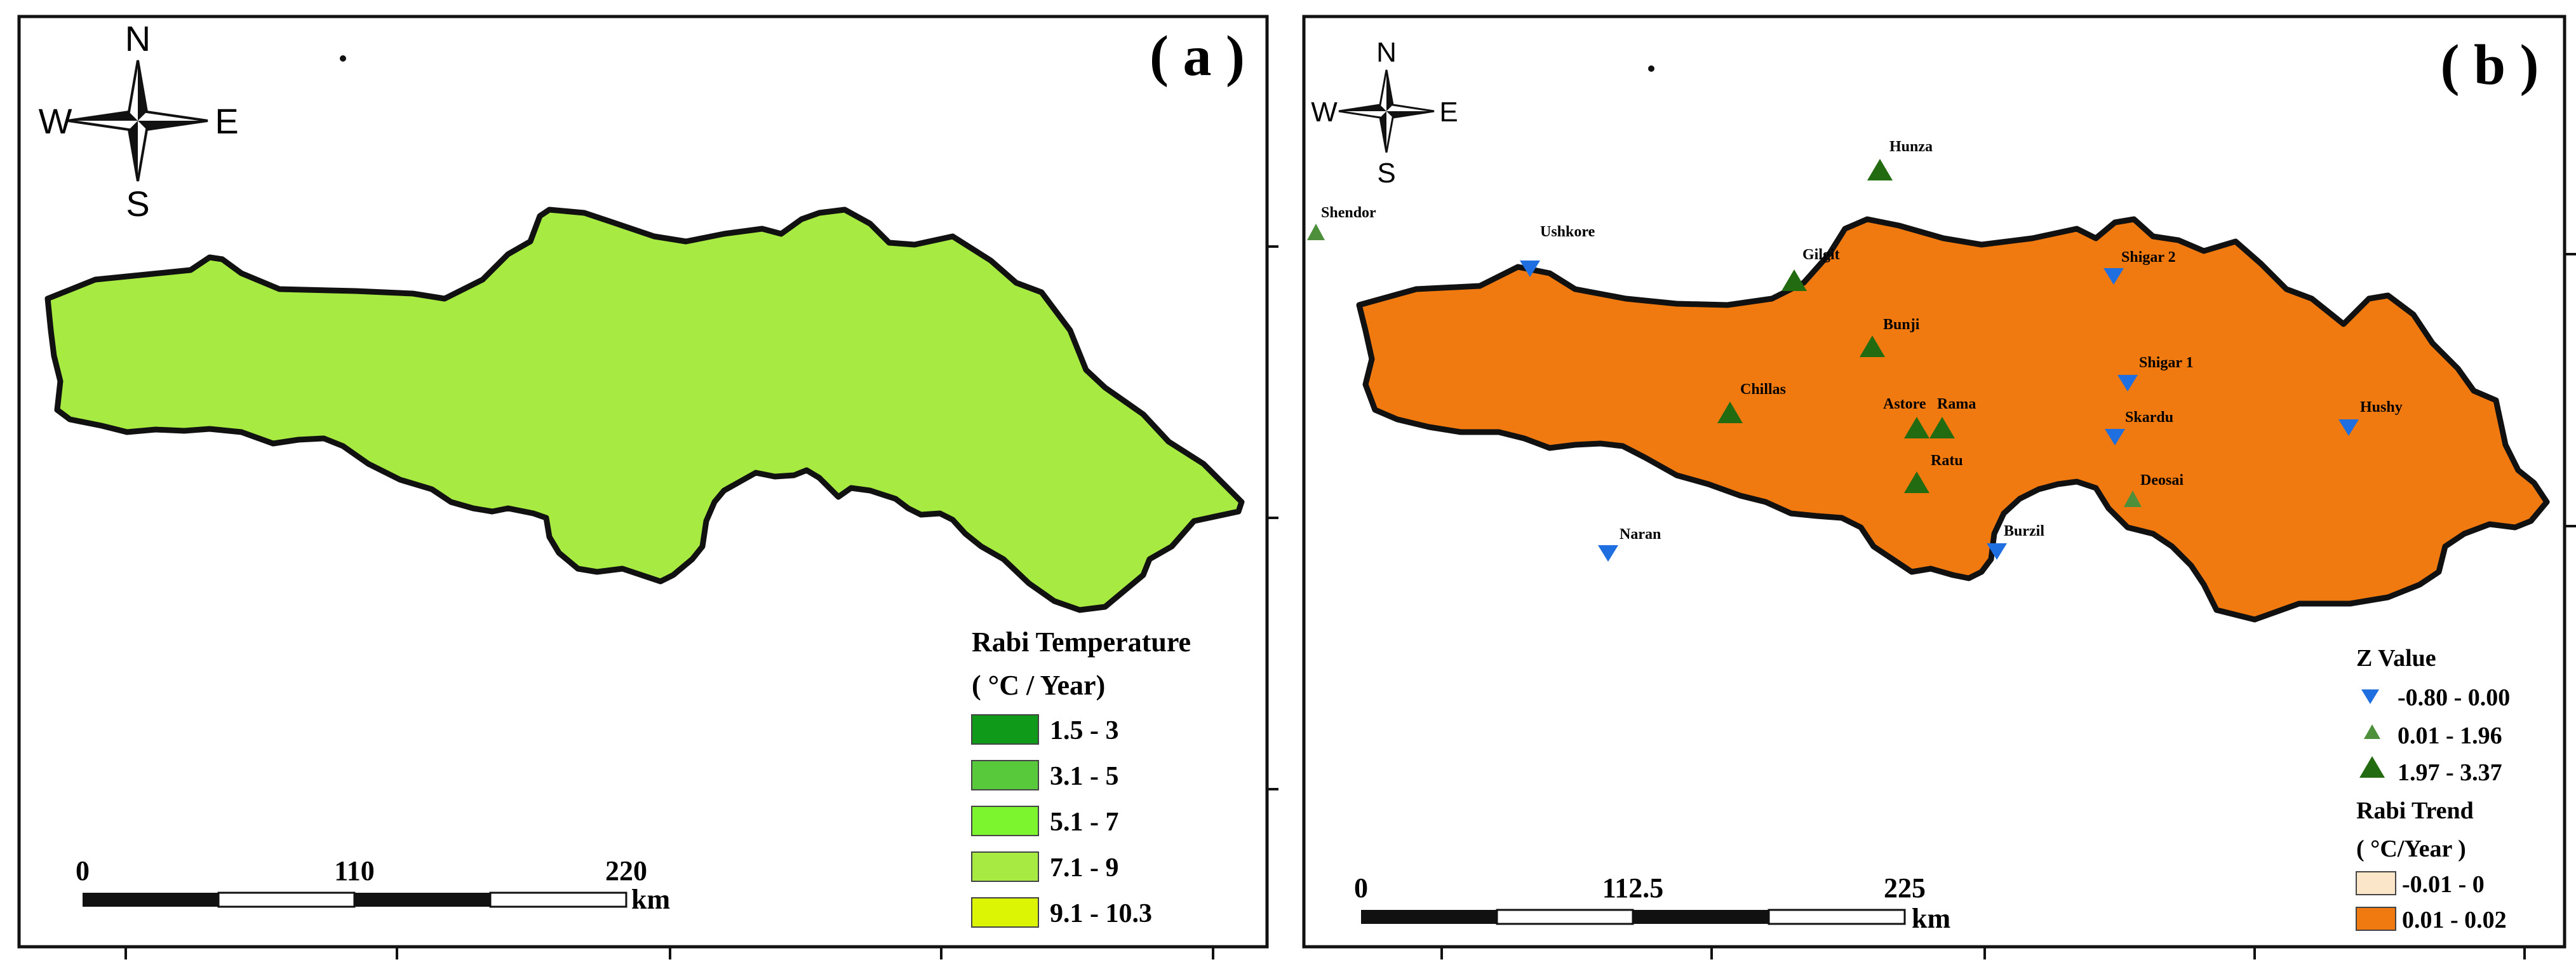 Image resolution: width=2576 pixels, height=969 pixels. Describe the element at coordinates (2396, 658) in the screenshot. I see `legend-b-z-title: Z Value` at that location.